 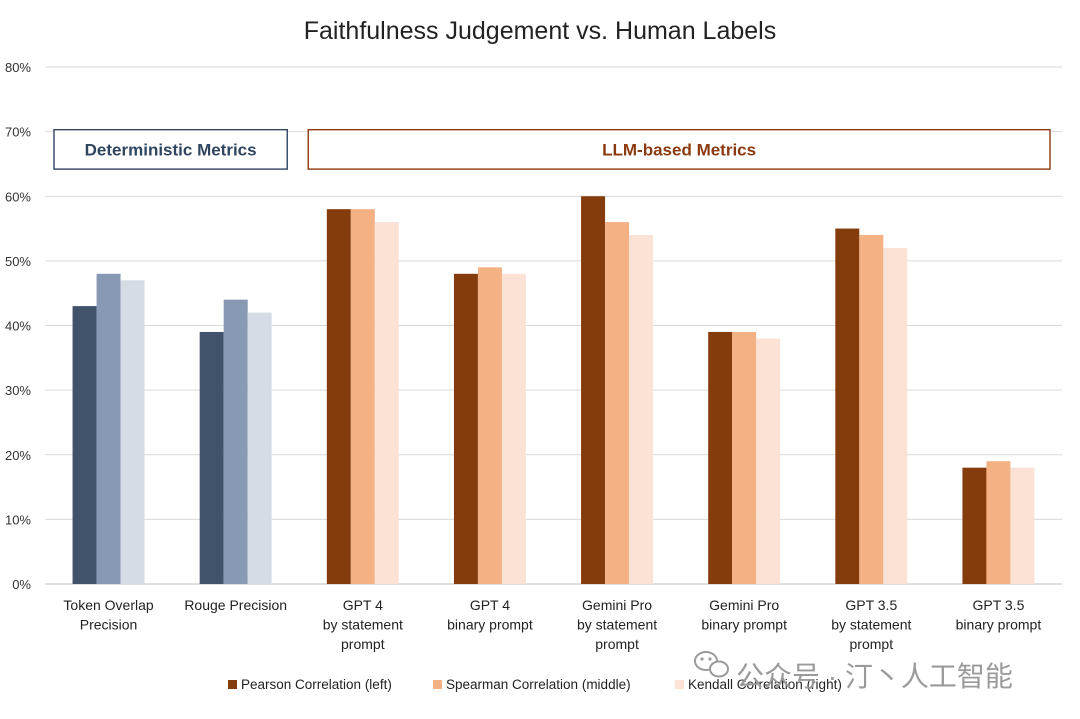 What do you see at coordinates (363, 624) in the screenshot?
I see `x-category-label: GPT 4 by statement prompt` at bounding box center [363, 624].